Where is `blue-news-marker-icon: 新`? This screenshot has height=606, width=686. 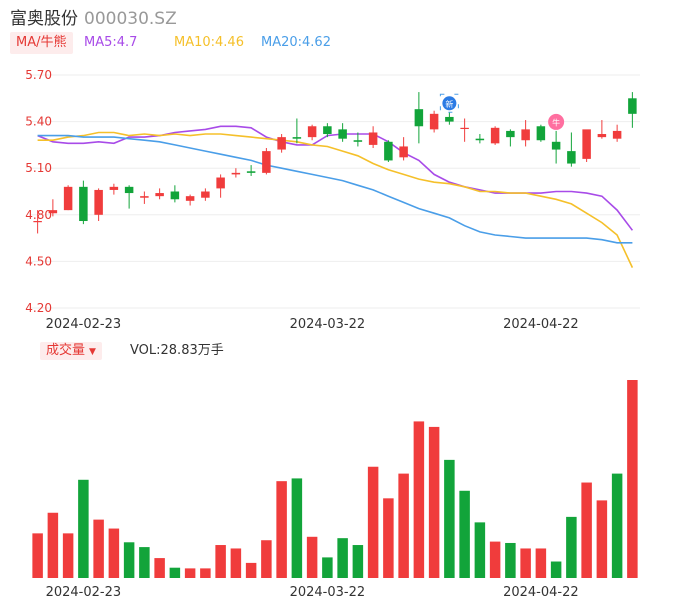
blue-news-marker-icon: 新 is located at coordinates (449, 103).